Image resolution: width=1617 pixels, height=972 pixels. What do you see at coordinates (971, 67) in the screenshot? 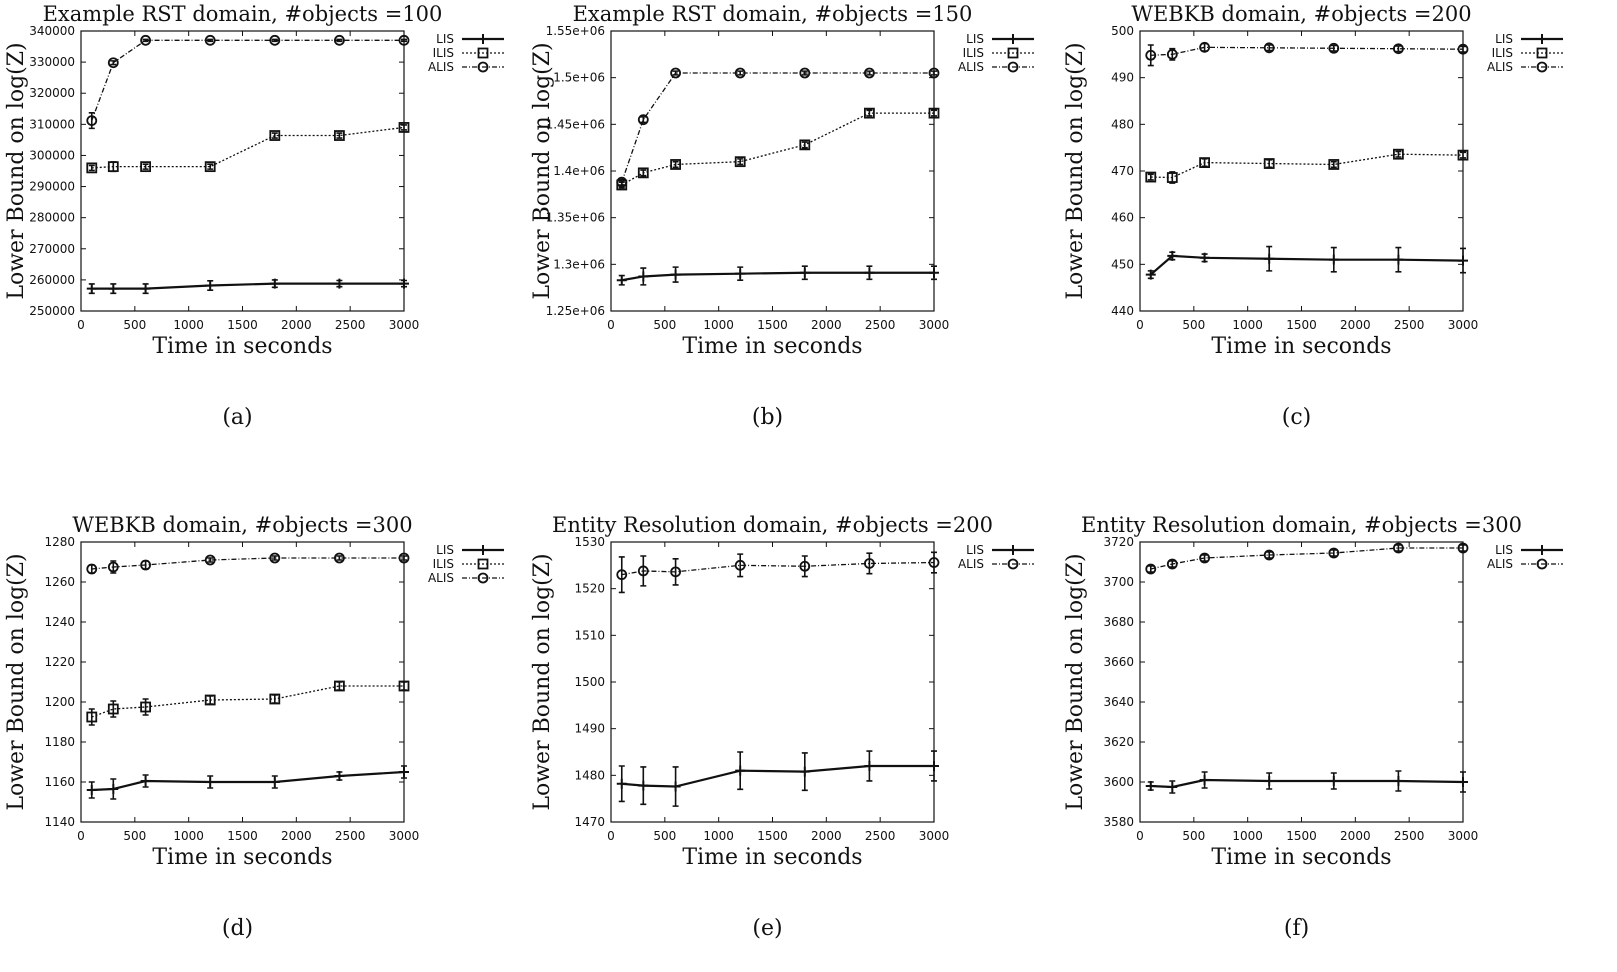
I see `legend-label: ALIS` at bounding box center [971, 67].